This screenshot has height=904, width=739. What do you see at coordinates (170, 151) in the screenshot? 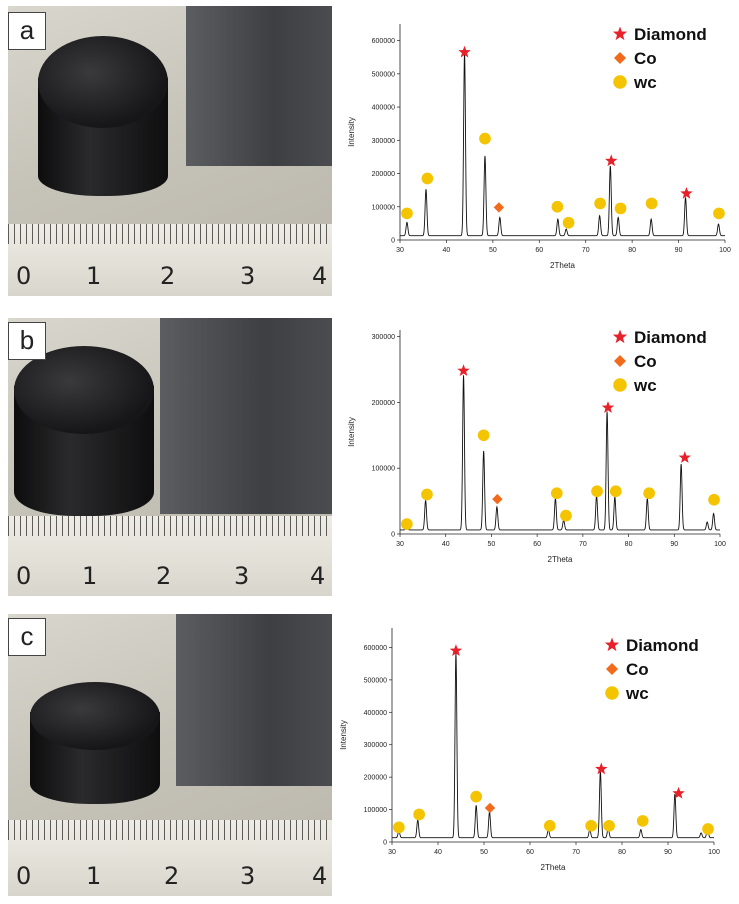
I see `sample-photo-a: 0 1 2 3 4` at bounding box center [170, 151].